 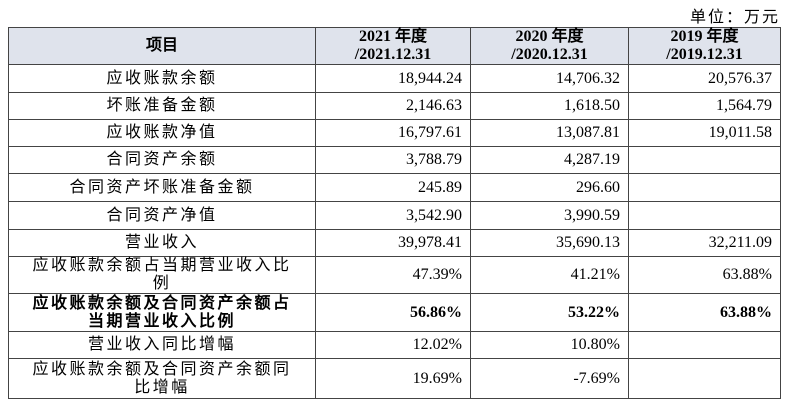 I want to click on table-row: 营业收入 39,978.41 35,690.13 32,211.09, so click(x=394, y=243).